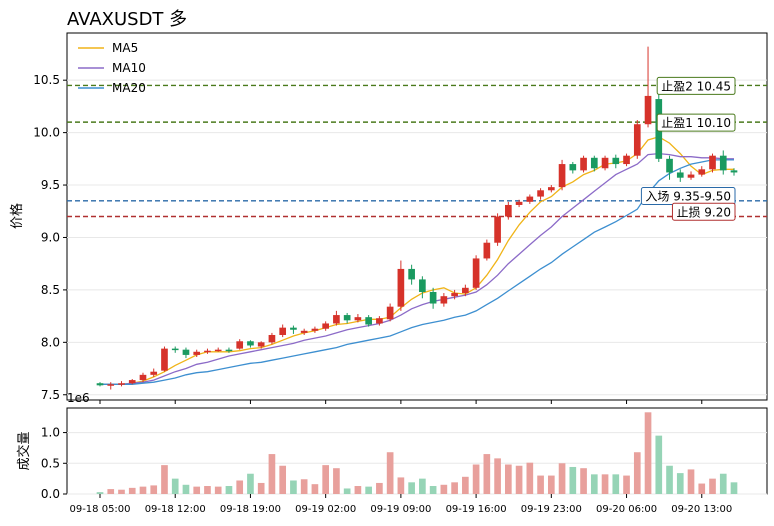 Image resolution: width=774 pixels, height=526 pixels. What do you see at coordinates (129, 68) in the screenshot?
I see `legend-label-ma10: MA10` at bounding box center [129, 68].